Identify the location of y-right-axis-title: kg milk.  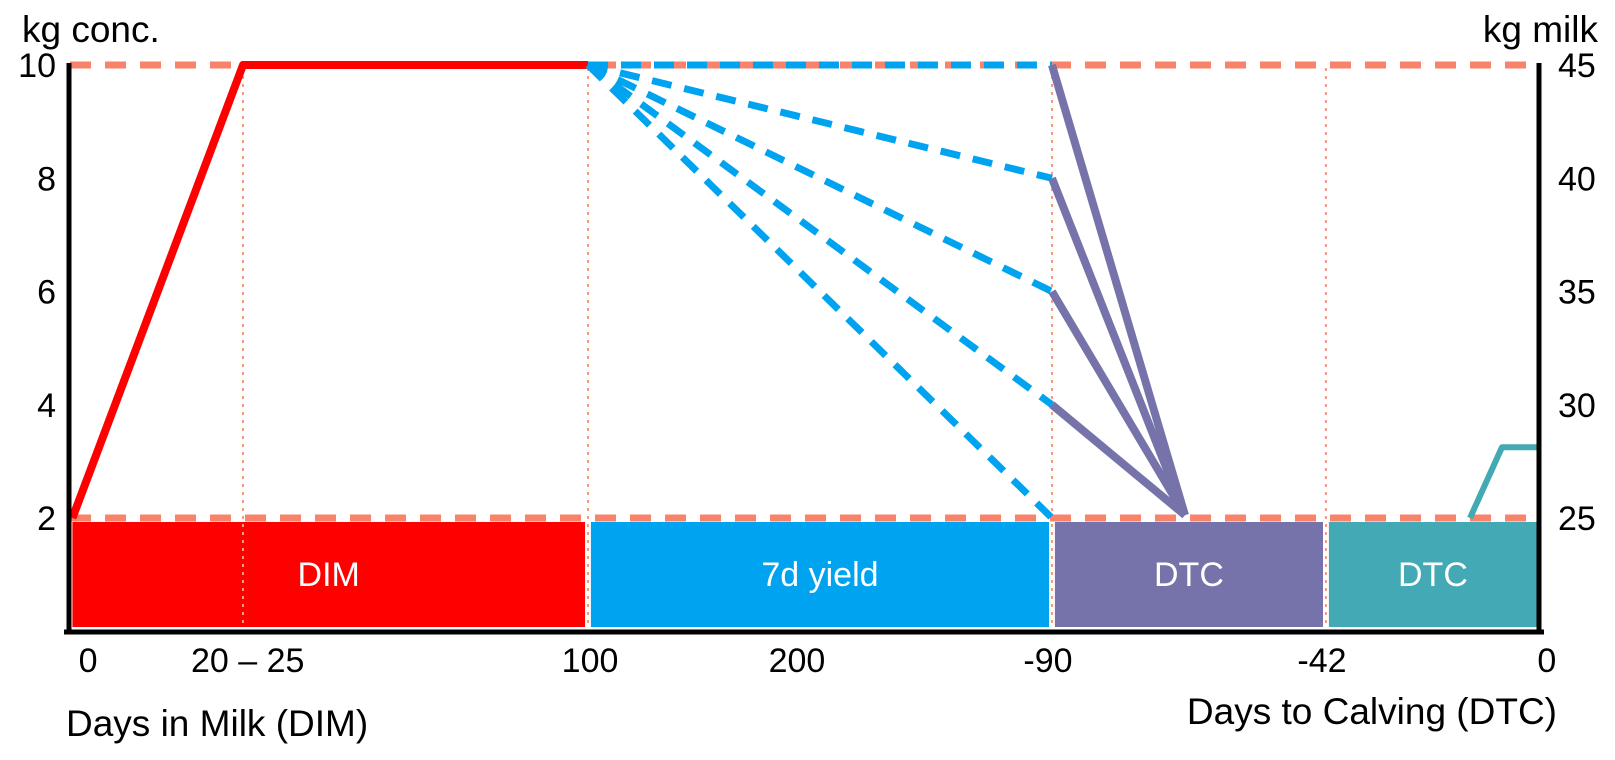
(1541, 29).